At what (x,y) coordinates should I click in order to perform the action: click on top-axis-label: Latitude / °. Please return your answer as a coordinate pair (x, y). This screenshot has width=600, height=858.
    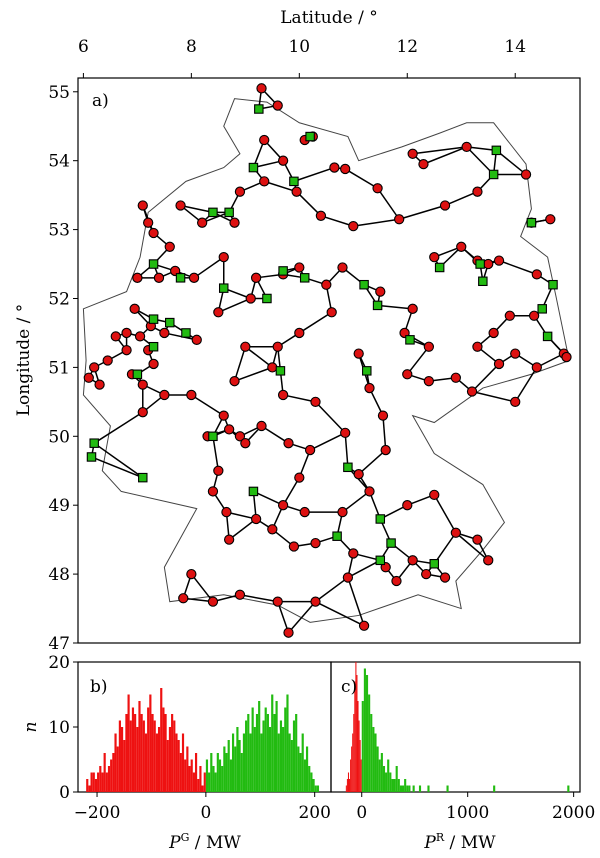
    Looking at the image, I should click on (328, 18).